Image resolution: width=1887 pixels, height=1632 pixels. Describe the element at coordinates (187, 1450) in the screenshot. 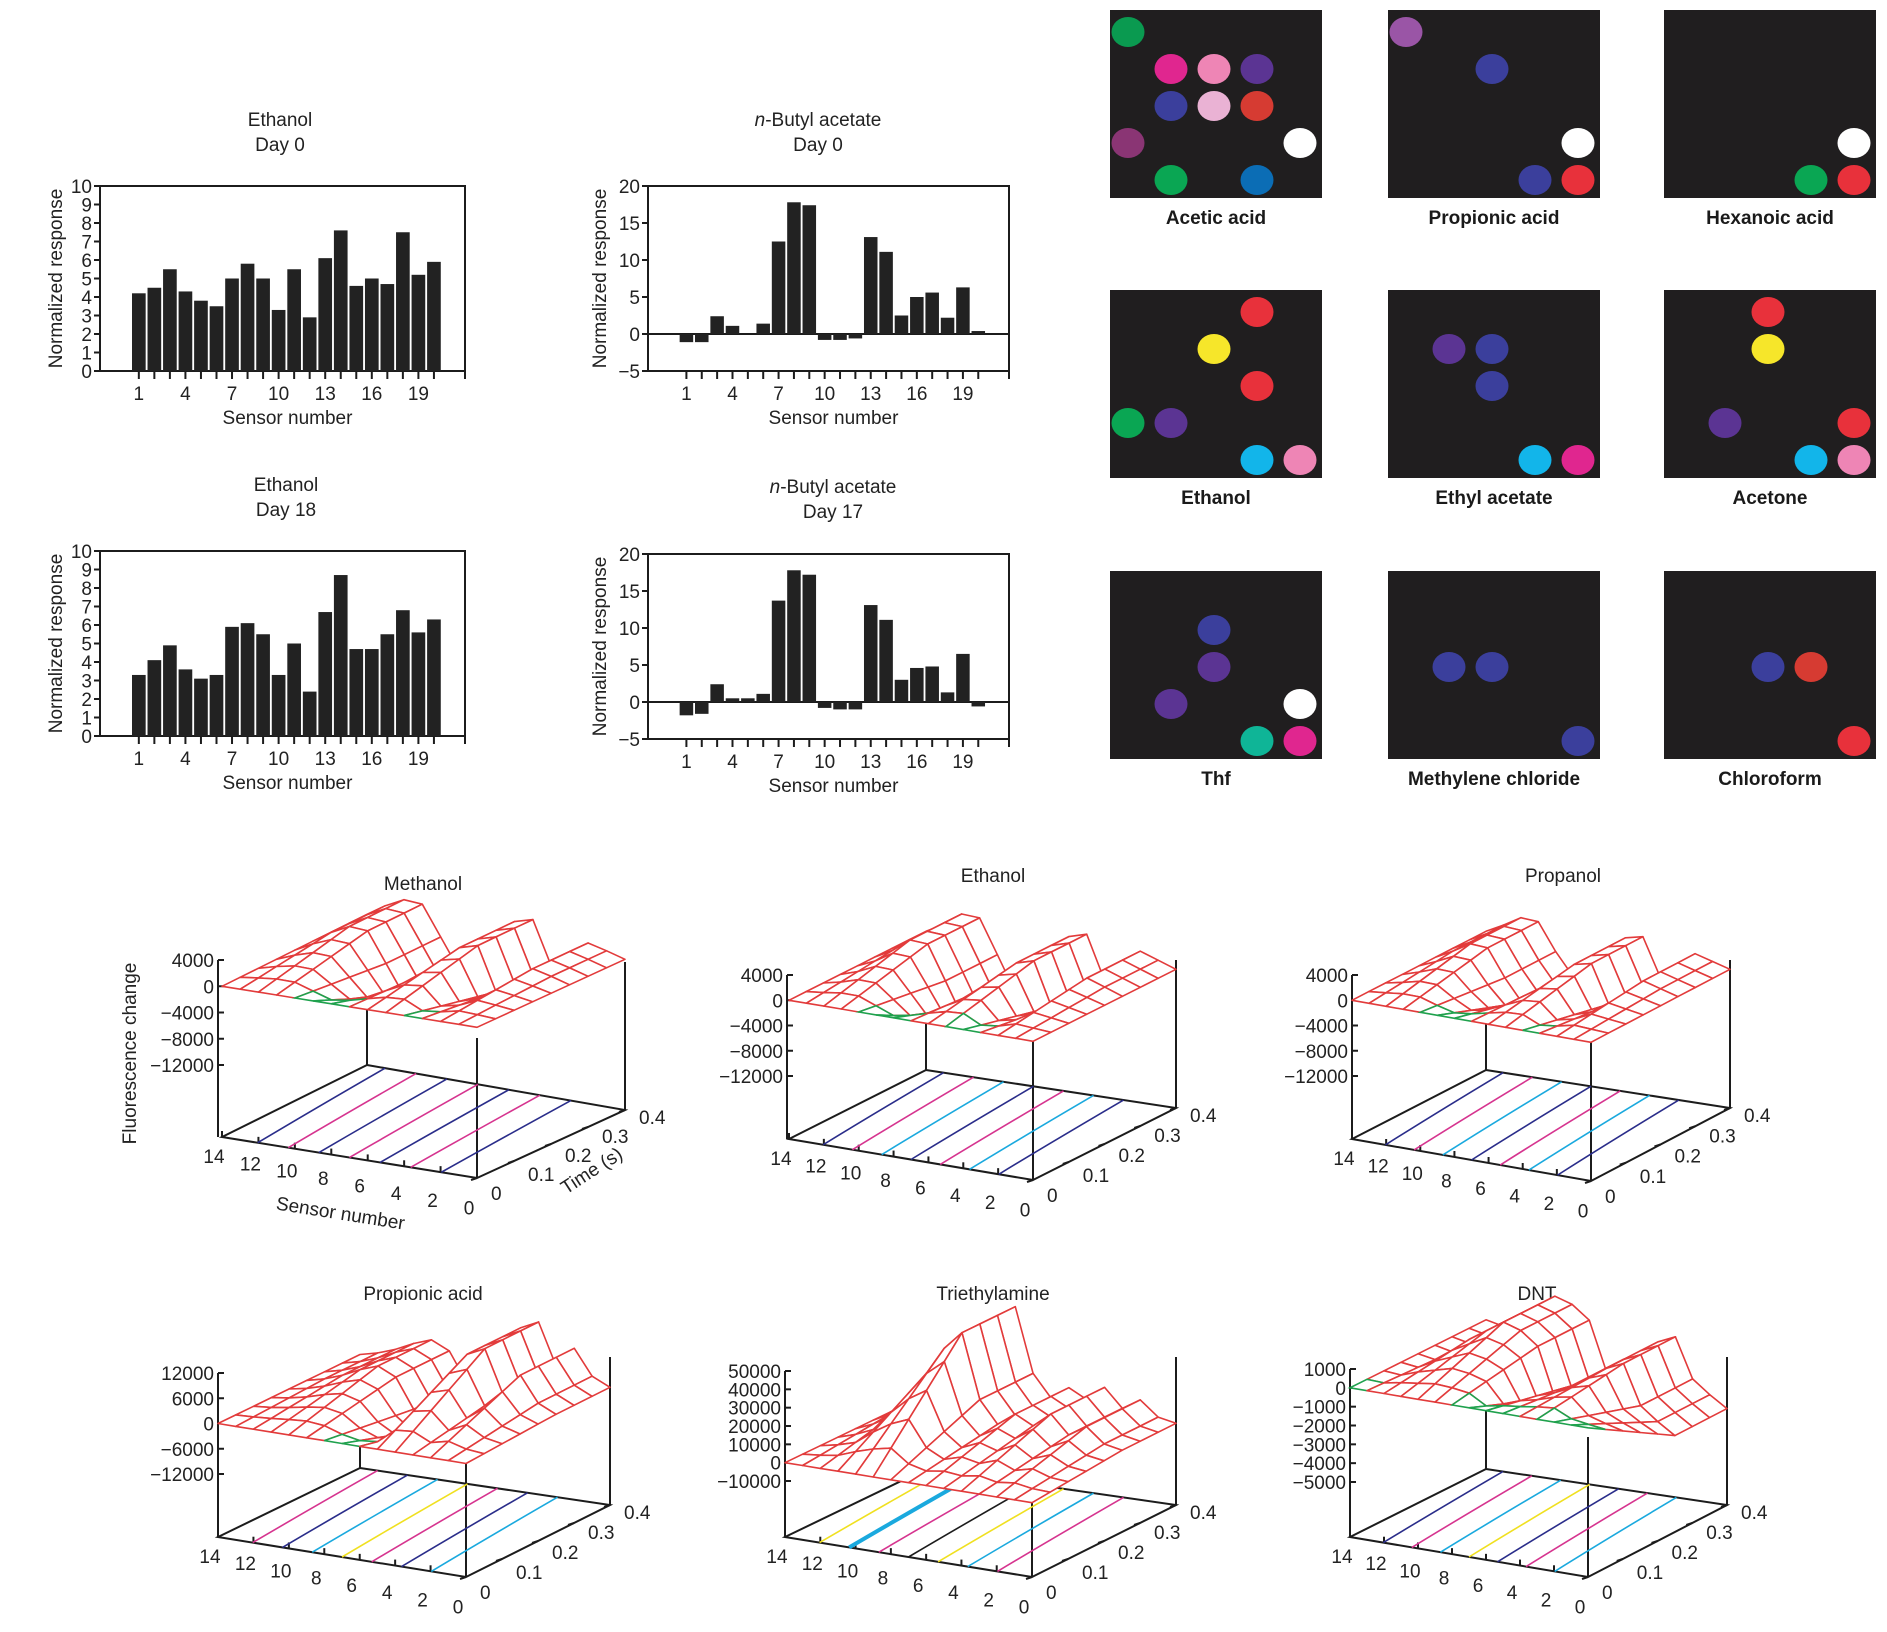

I see `z-tick-label: −6000` at that location.